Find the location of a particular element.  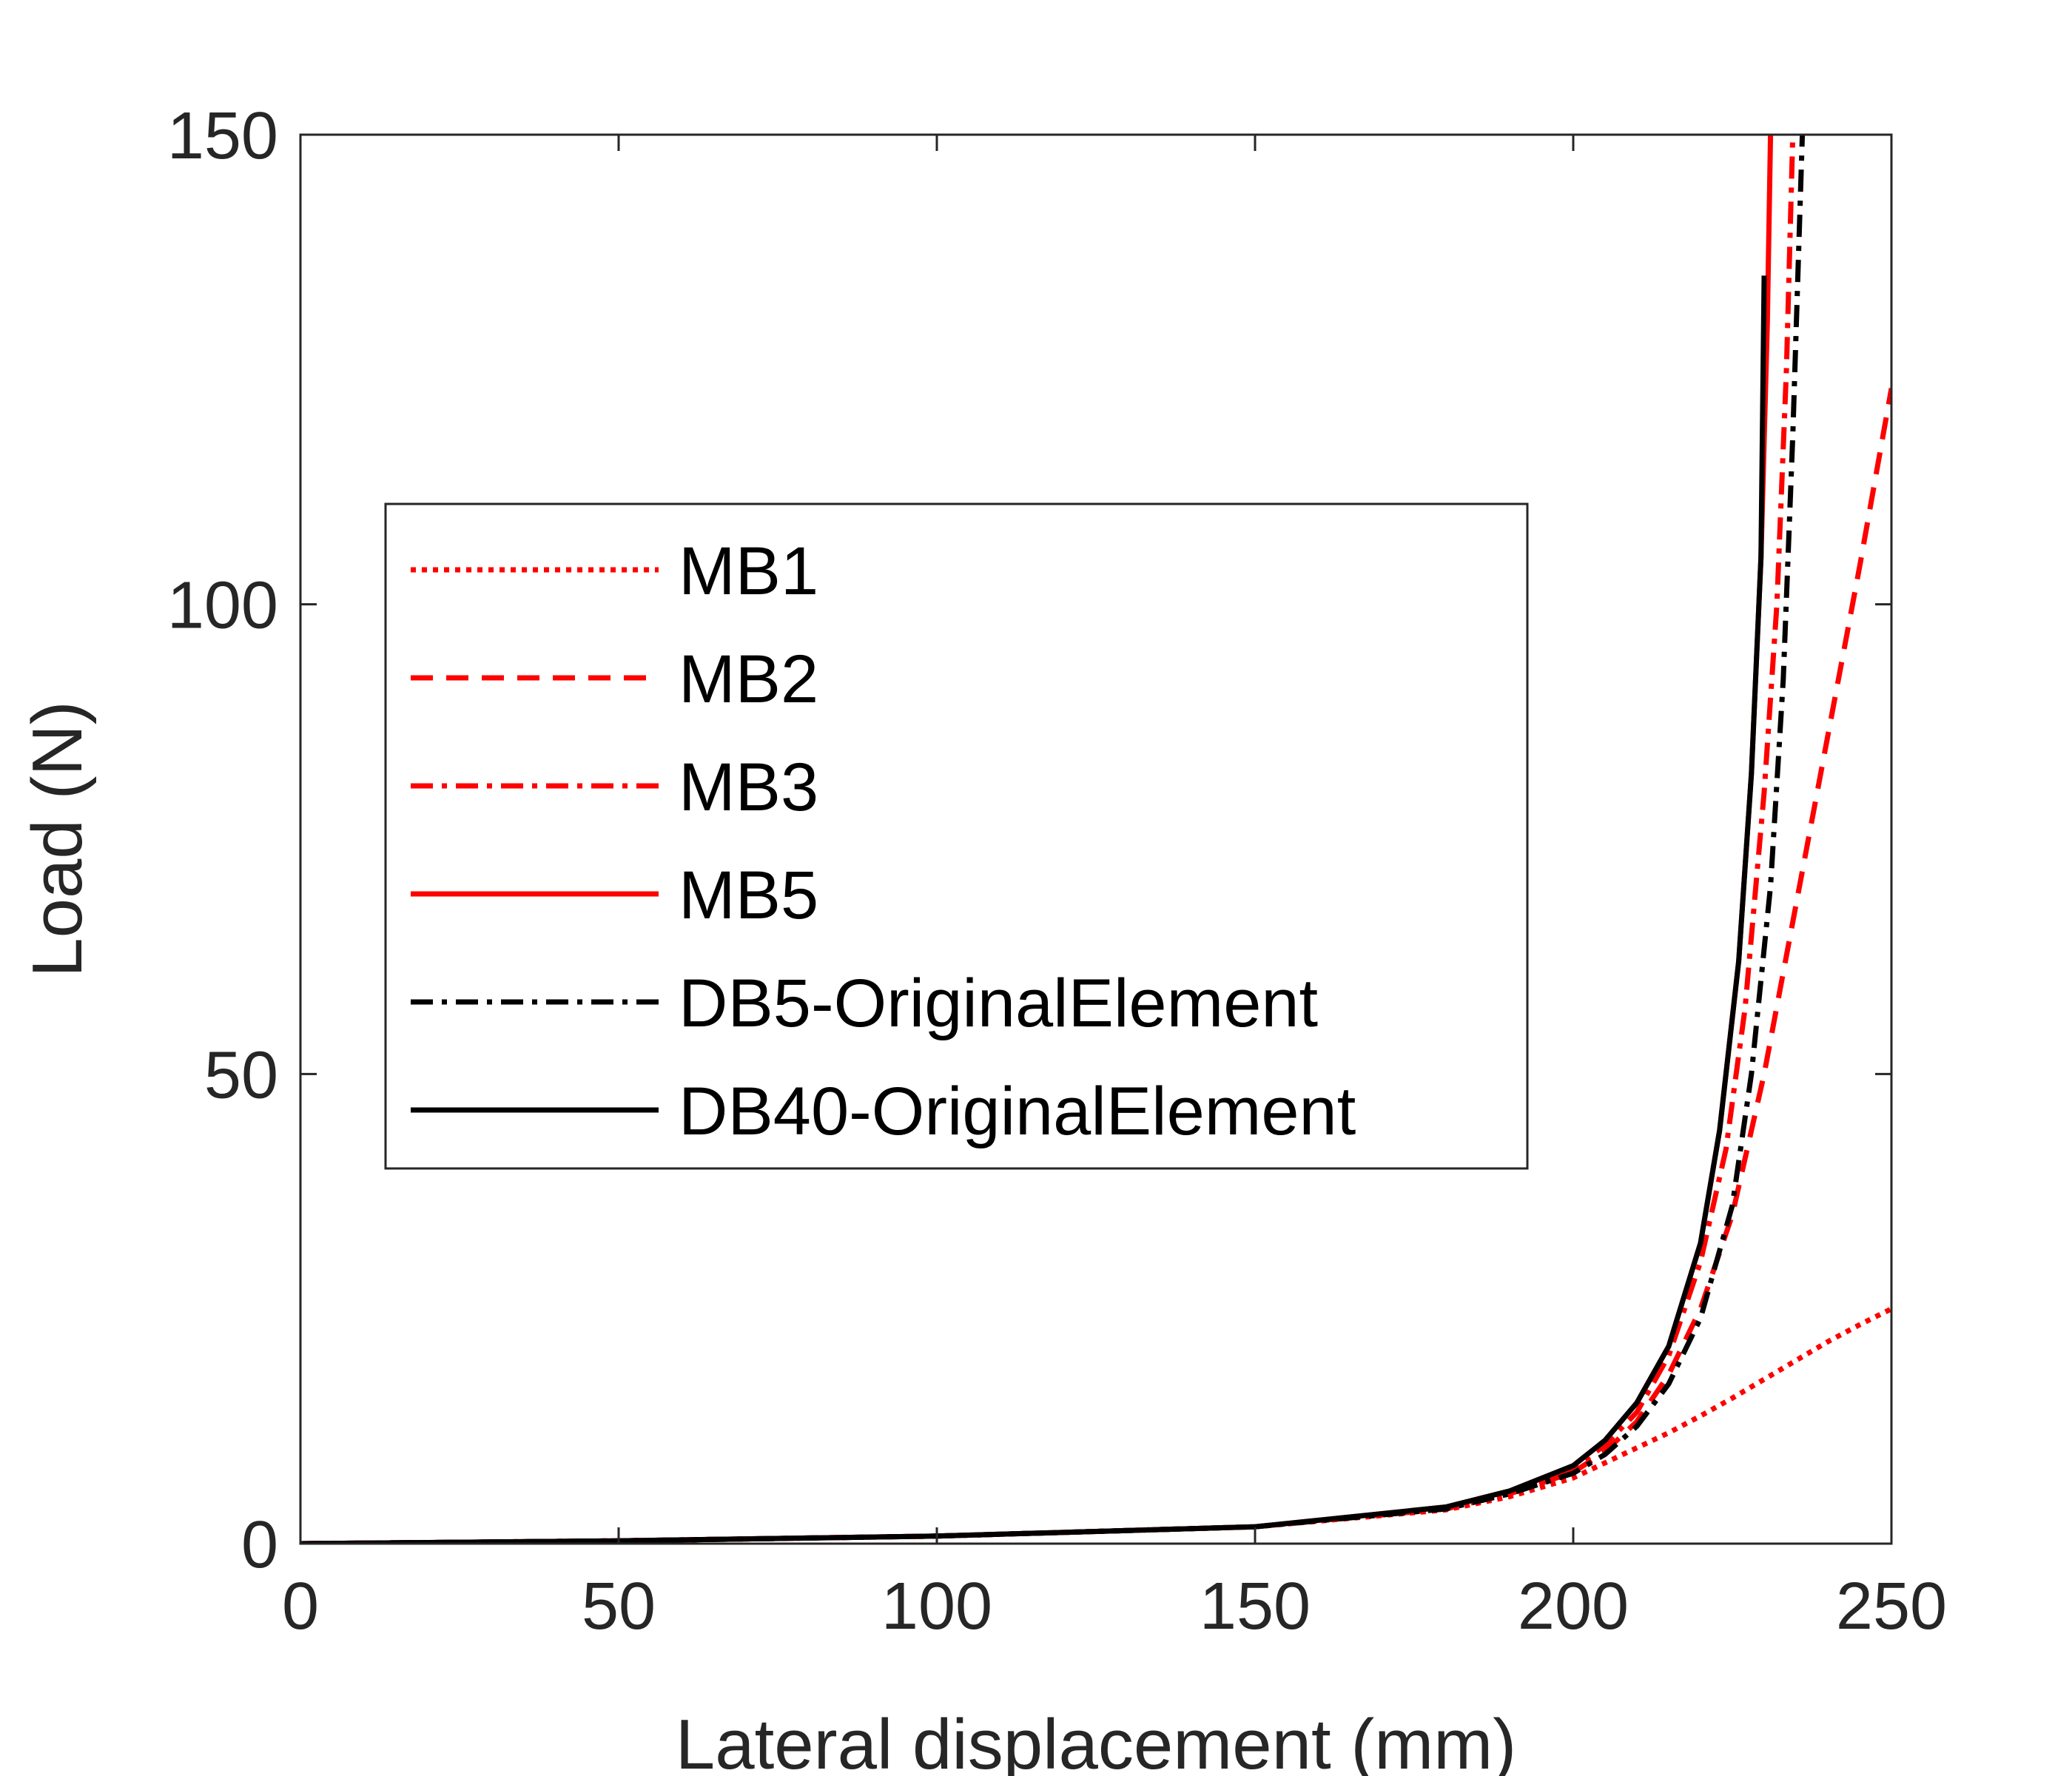

x-tick-label: 250 is located at coordinates (1891, 1607).